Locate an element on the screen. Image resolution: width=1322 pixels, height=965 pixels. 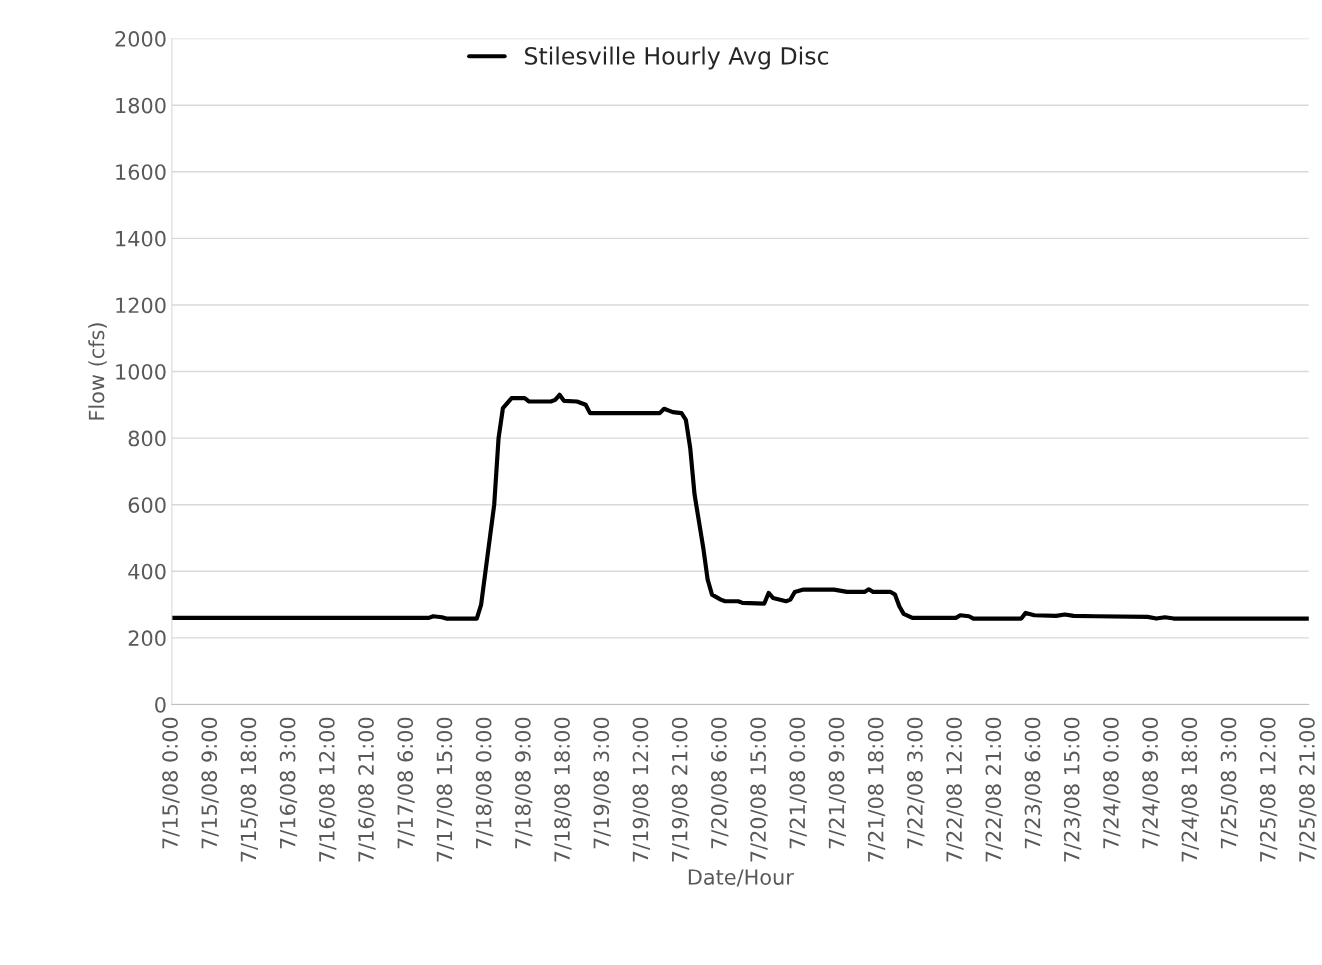
x-tick-label: 7/22/08 12:00 is located at coordinates (955, 789).